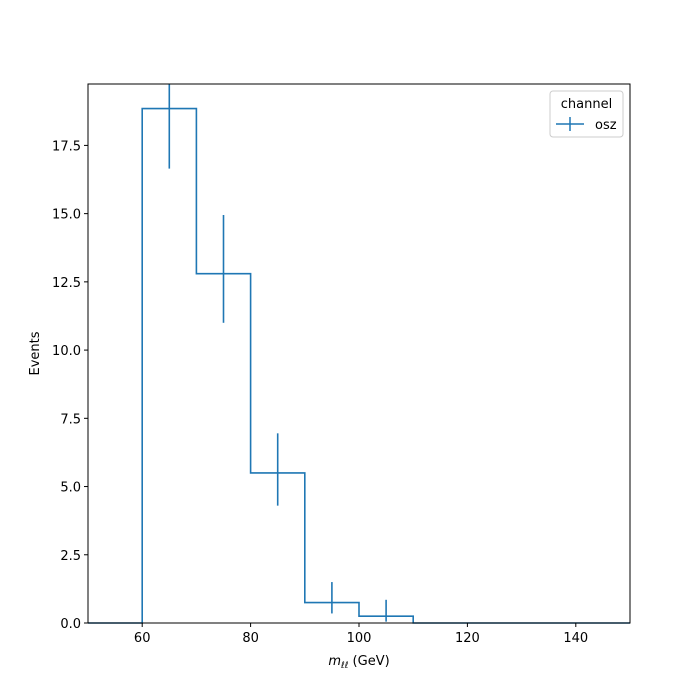 The image size is (700, 700). I want to click on x-tick-label: 80, so click(250, 638).